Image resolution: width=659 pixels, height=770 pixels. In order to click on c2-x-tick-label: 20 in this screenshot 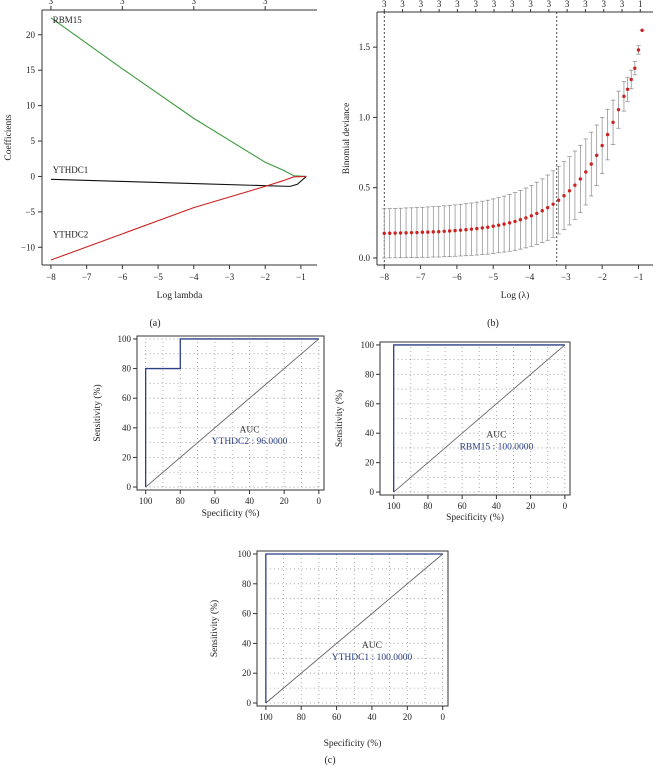, I will do `click(531, 506)`.